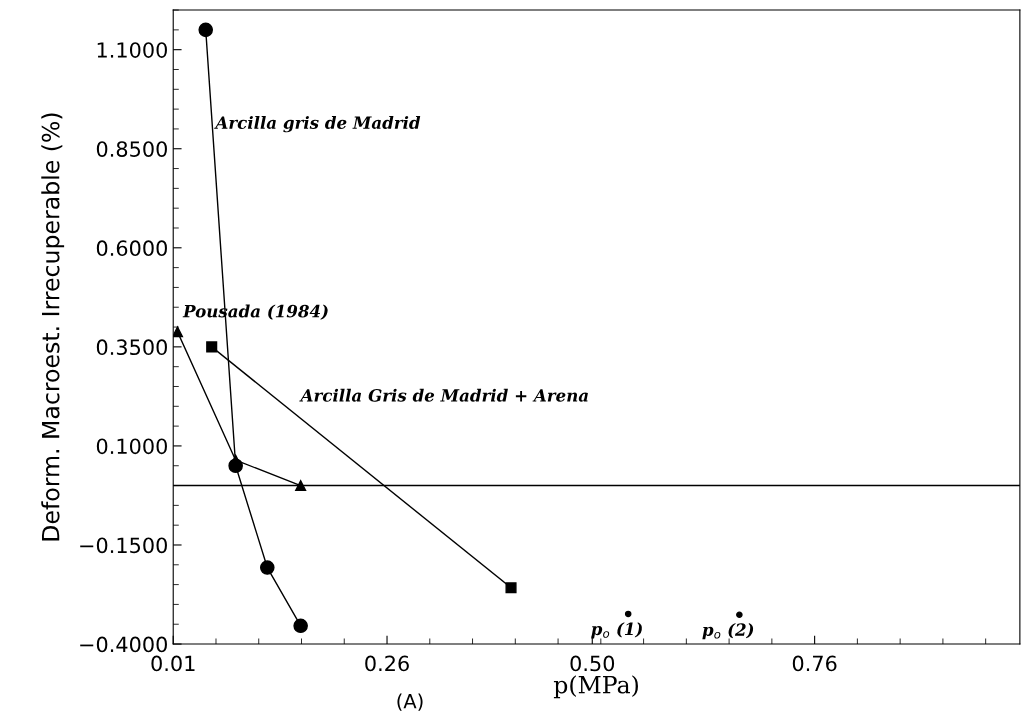  Describe the element at coordinates (814, 663) in the screenshot. I see `x-tick-label: 0.76` at that location.